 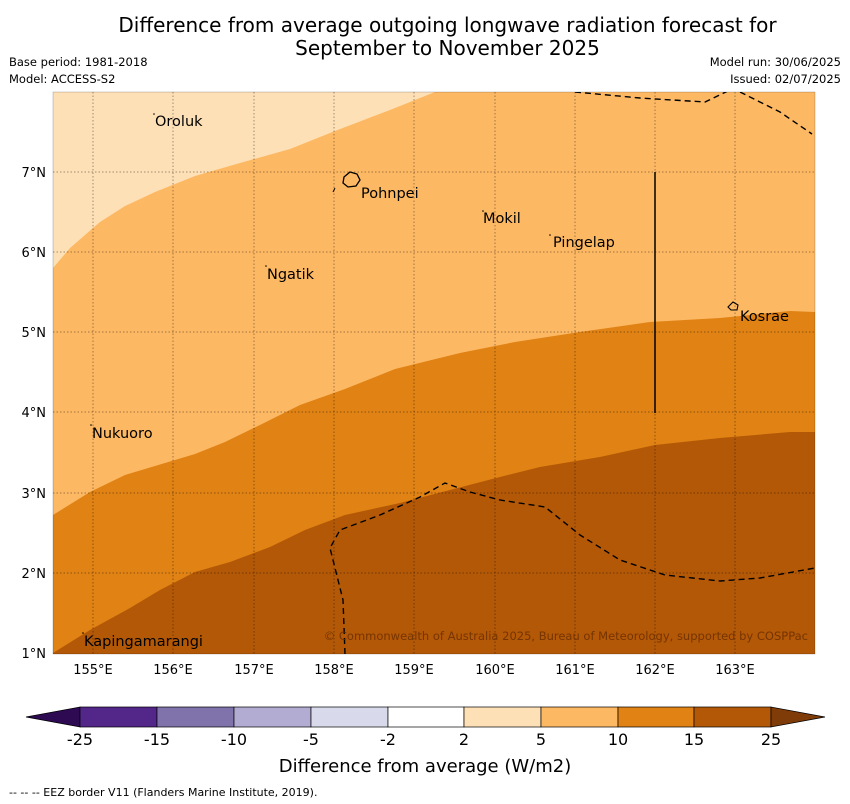 I want to click on label-kosrae: Kosrae, so click(x=764, y=317).